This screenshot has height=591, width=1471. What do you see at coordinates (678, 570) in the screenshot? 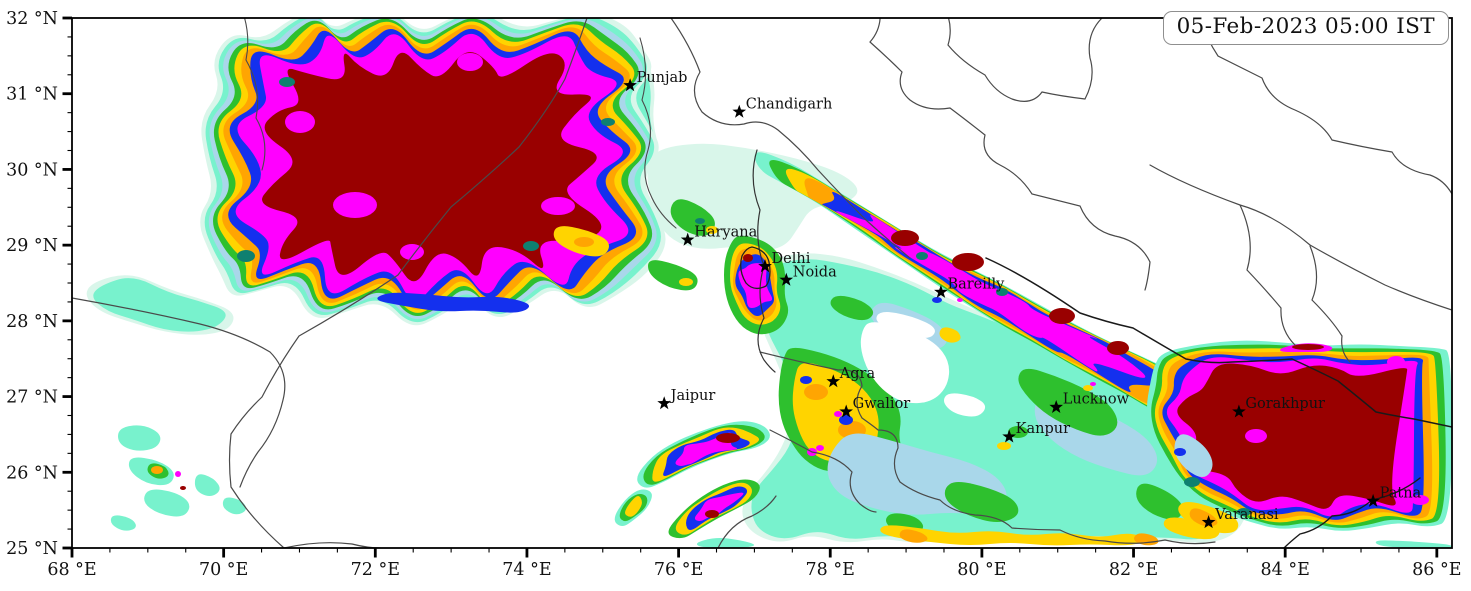
I see `x-tick-label: 76 °E` at bounding box center [678, 570].